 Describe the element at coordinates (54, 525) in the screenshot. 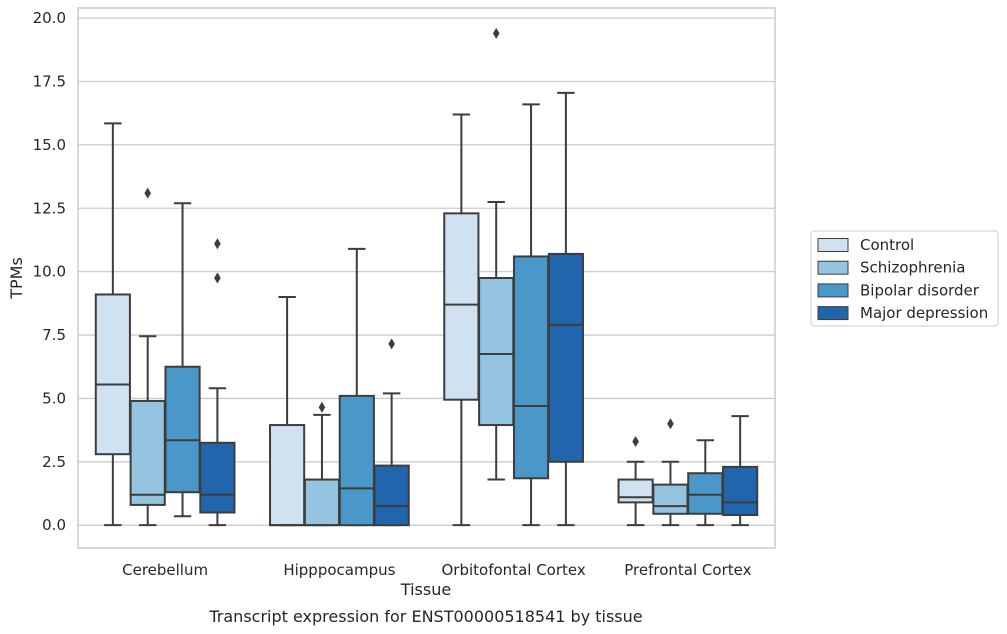

I see `y-tick-label: 0.0` at that location.